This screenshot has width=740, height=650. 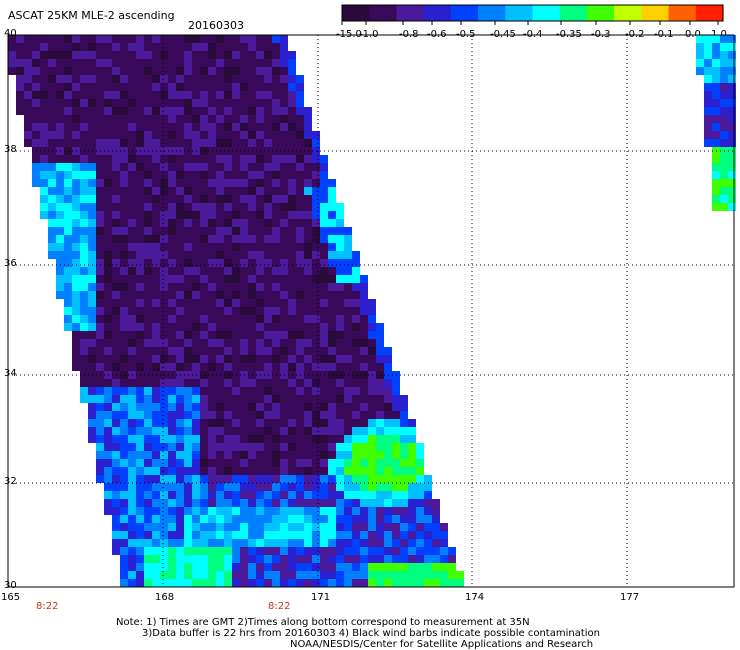 I want to click on pass-time-middle: 8:22, so click(x=279, y=606).